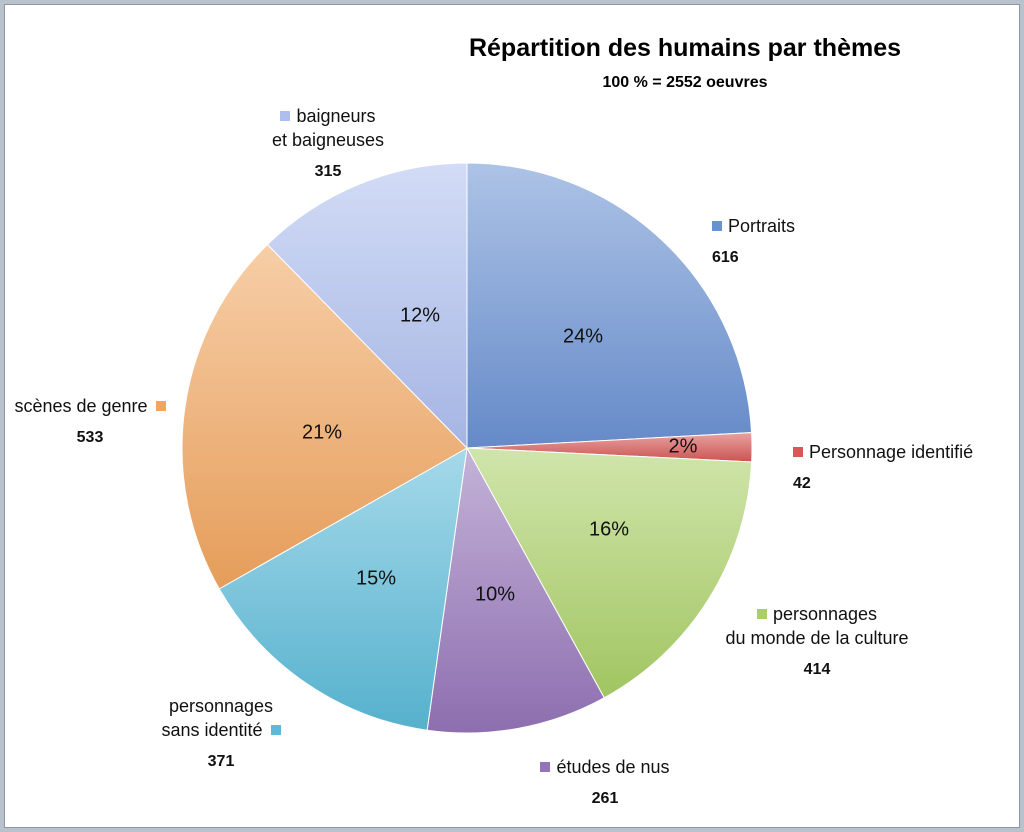 The height and width of the screenshot is (832, 1024). Describe the element at coordinates (322, 432) in the screenshot. I see `percent-label-scenes-de-genre: 21%` at that location.